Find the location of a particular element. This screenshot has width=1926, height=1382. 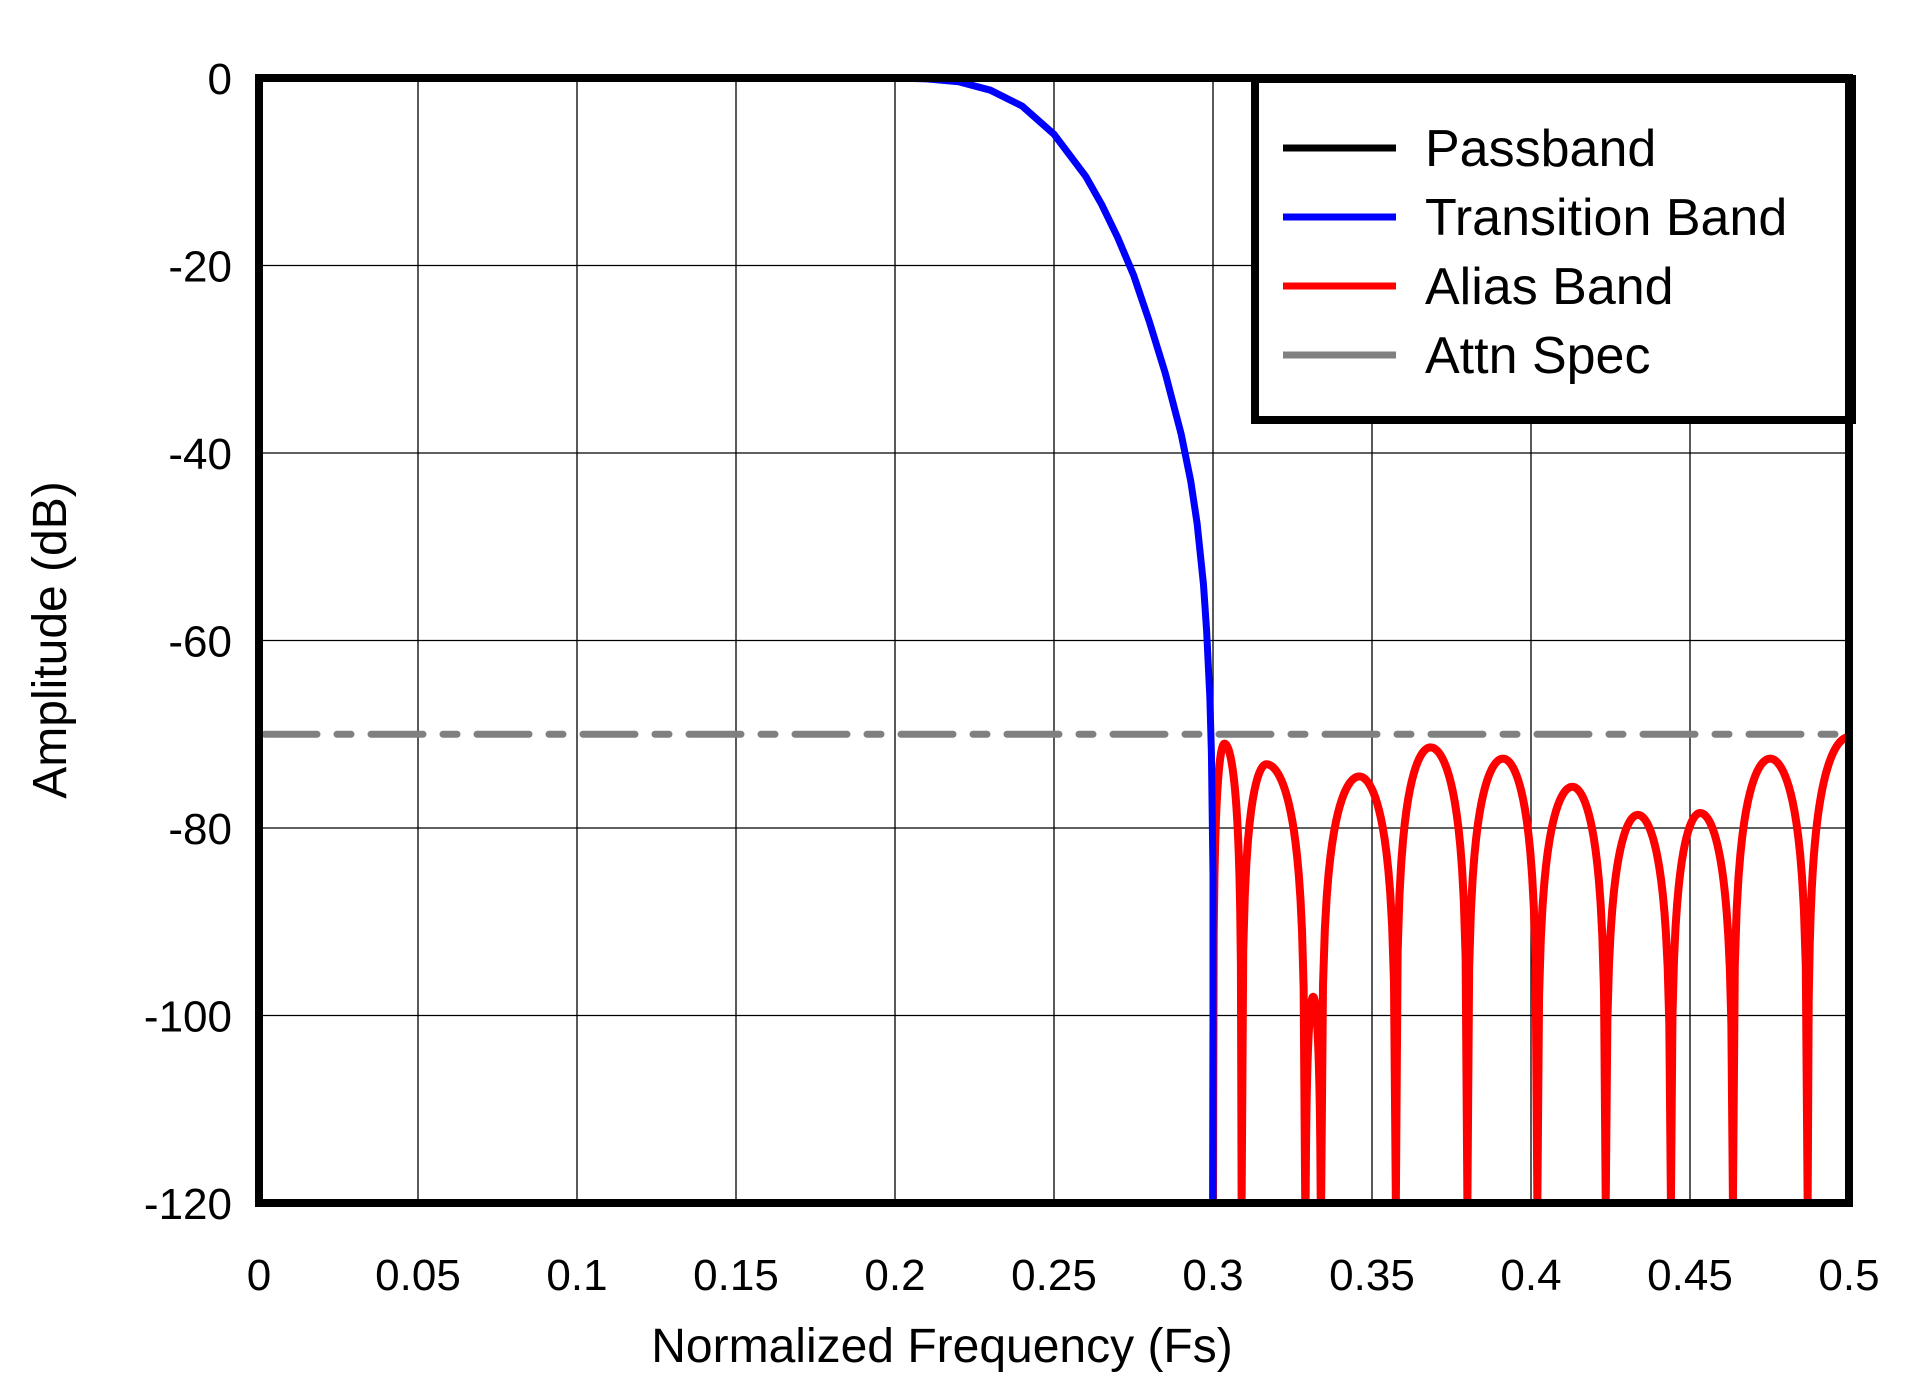

x-axis-title: Normalized Frequency (Fs) is located at coordinates (941, 1346).